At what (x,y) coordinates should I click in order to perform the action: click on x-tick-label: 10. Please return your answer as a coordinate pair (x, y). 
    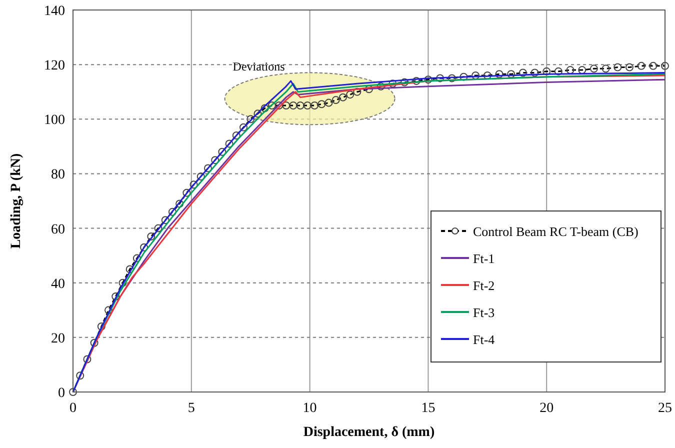
    Looking at the image, I should click on (309, 408).